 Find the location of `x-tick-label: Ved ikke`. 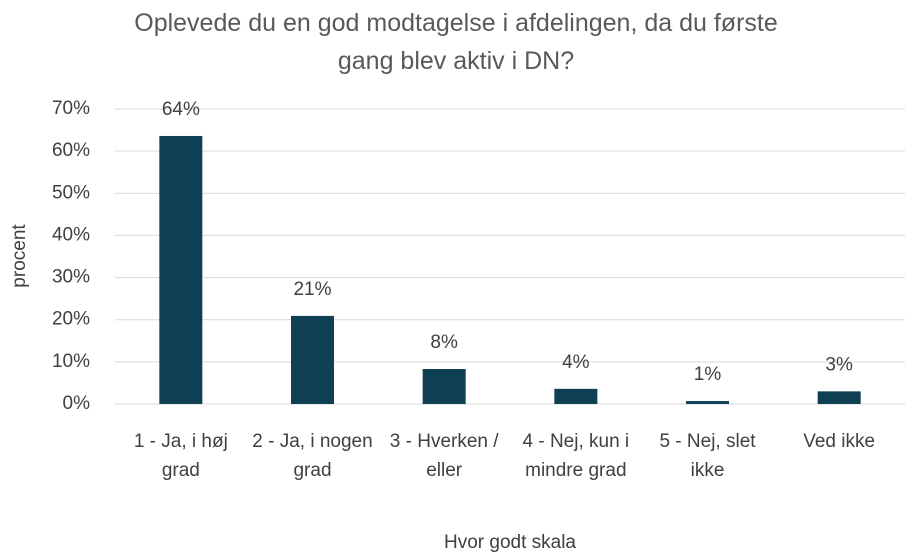

x-tick-label: Ved ikke is located at coordinates (839, 441).